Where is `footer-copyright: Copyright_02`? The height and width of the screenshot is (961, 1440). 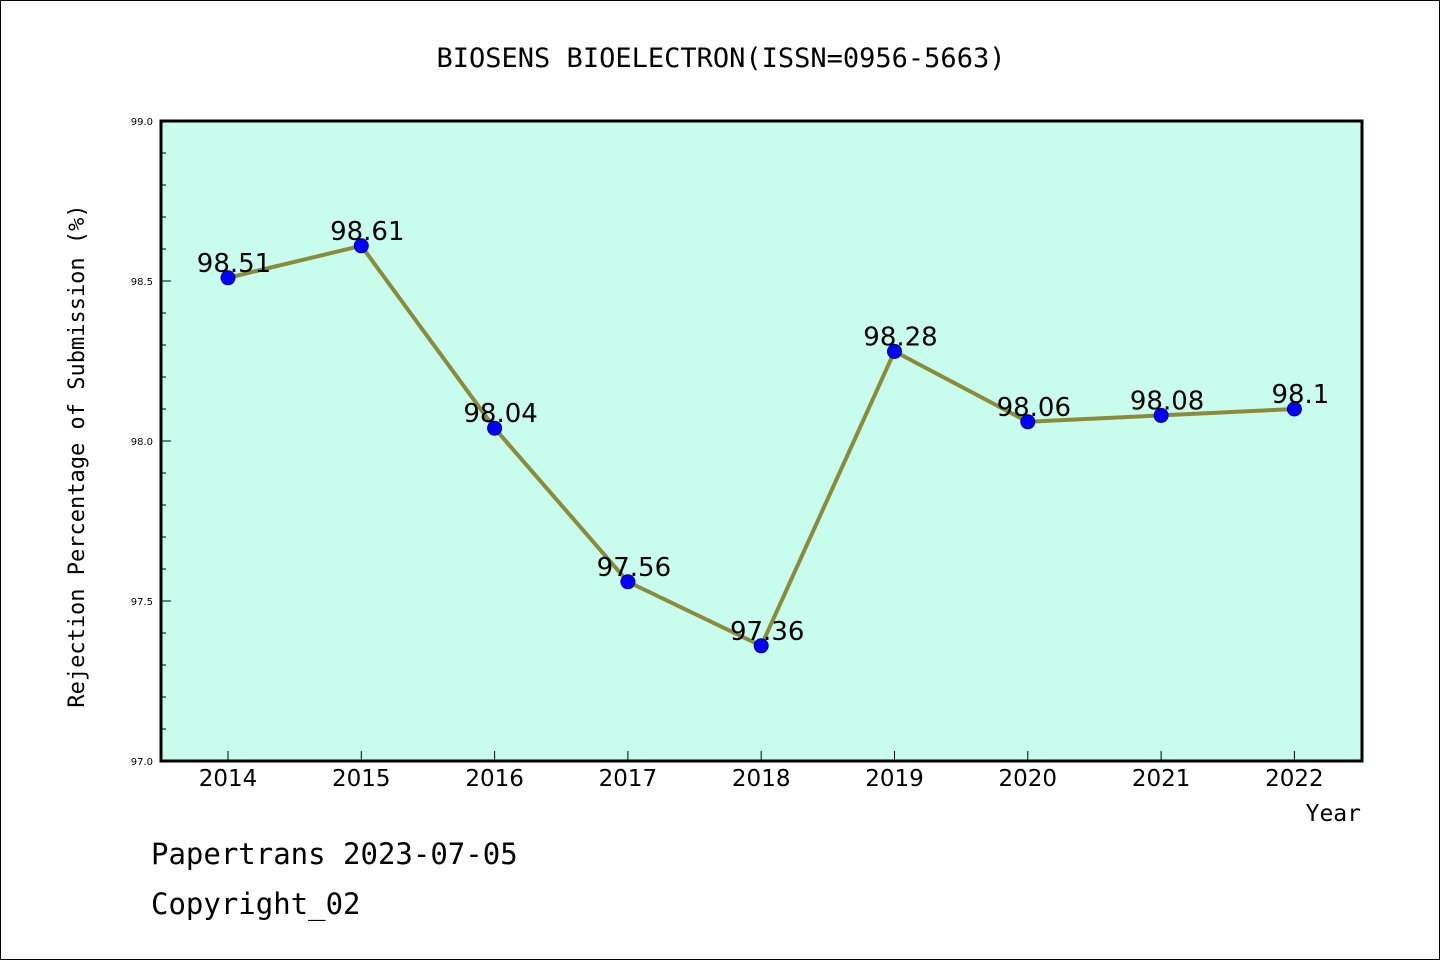 footer-copyright: Copyright_02 is located at coordinates (256, 904).